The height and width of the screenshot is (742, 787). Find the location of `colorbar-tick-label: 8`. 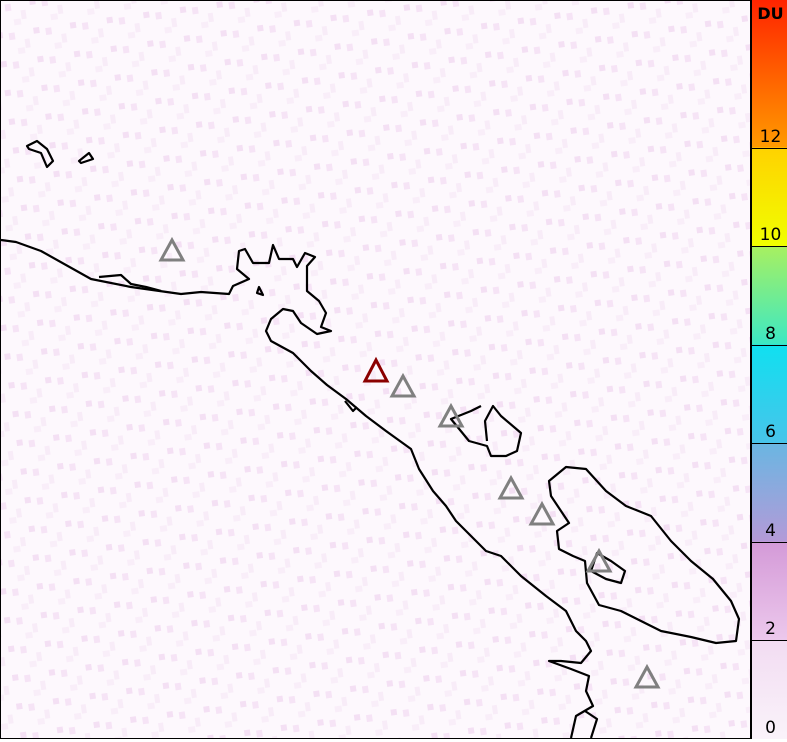

colorbar-tick-label: 8 is located at coordinates (770, 333).